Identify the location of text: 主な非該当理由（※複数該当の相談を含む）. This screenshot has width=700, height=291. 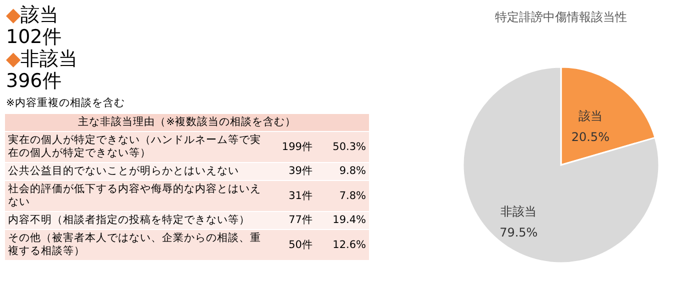
(187, 123).